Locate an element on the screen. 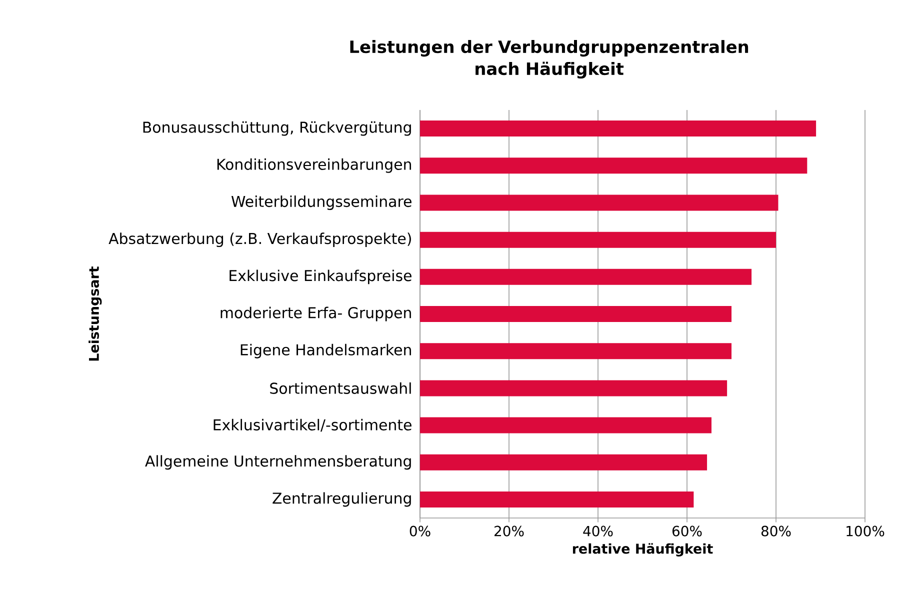 This screenshot has height=598, width=905. x-axis-title: relative Häufigkeit is located at coordinates (642, 549).